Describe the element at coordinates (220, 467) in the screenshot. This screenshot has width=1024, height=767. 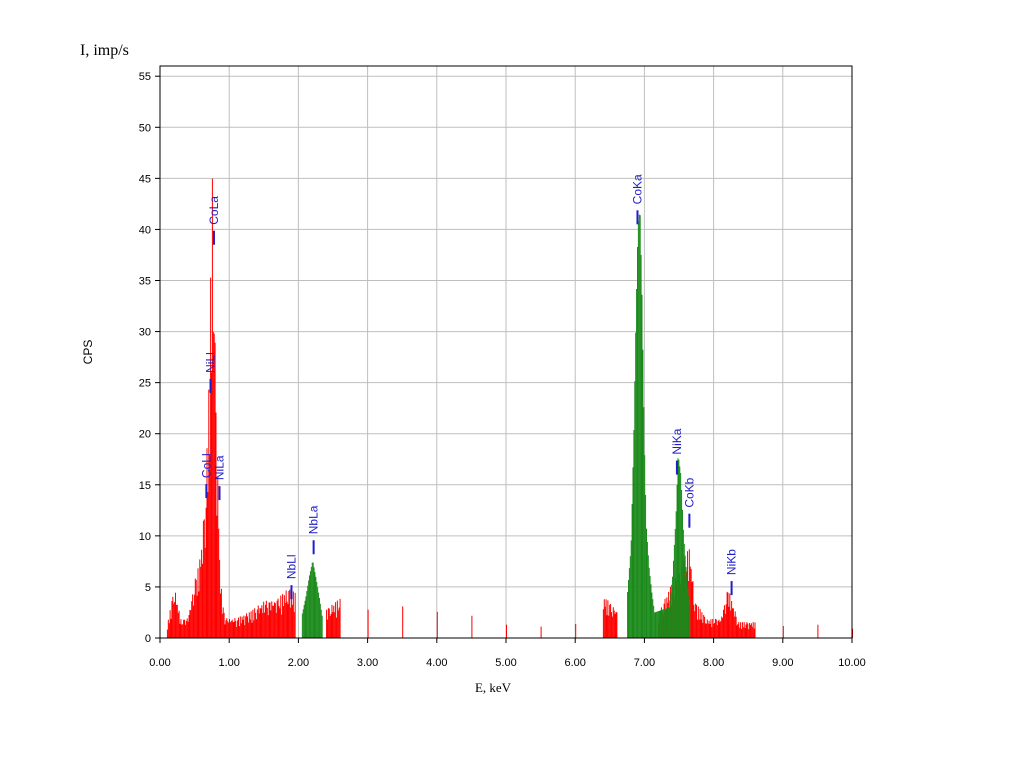
I see `peak-label: NiLa` at that location.